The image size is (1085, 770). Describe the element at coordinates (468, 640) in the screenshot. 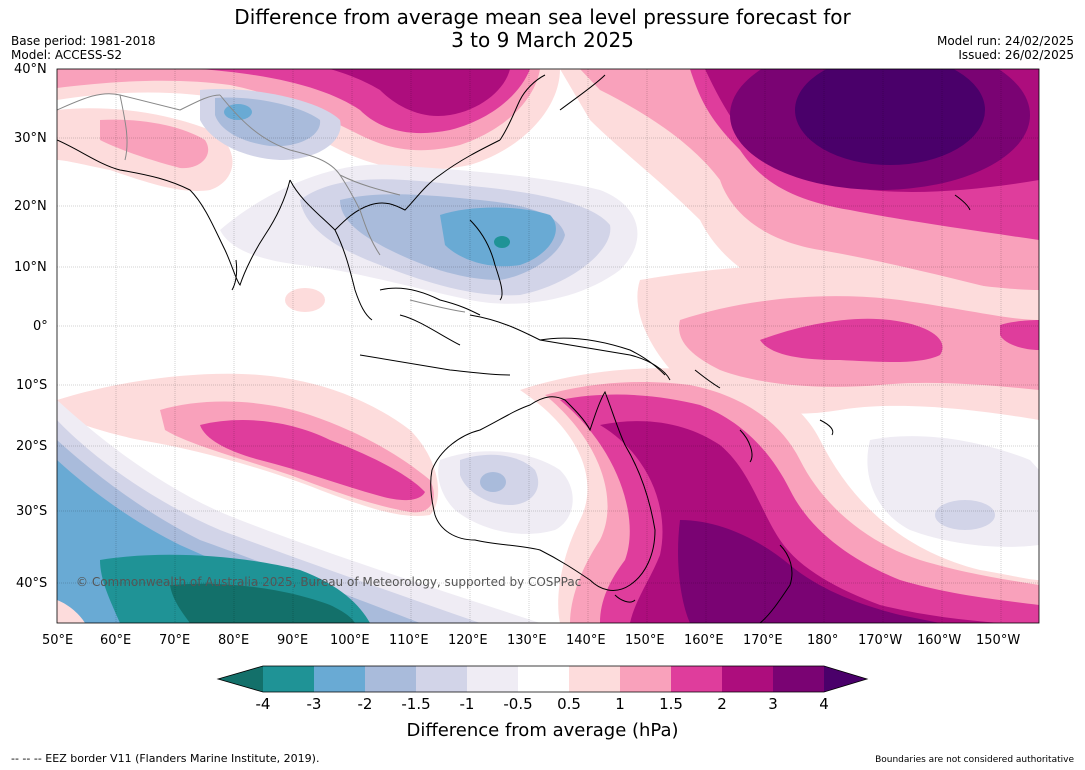

I see `lon-label: 120°E` at that location.